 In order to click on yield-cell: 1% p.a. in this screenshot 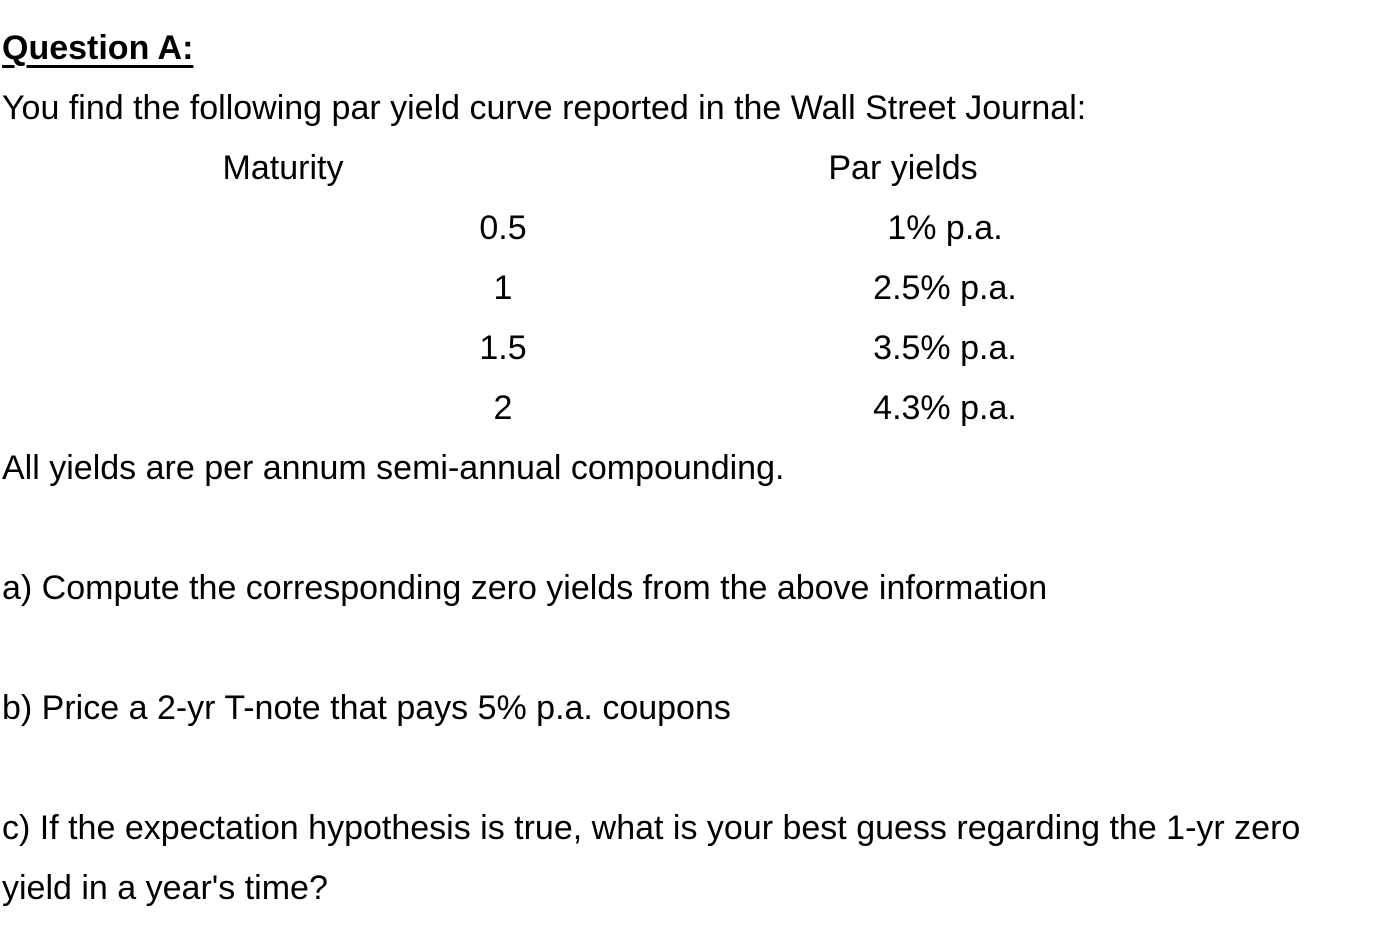, I will do `click(945, 228)`.